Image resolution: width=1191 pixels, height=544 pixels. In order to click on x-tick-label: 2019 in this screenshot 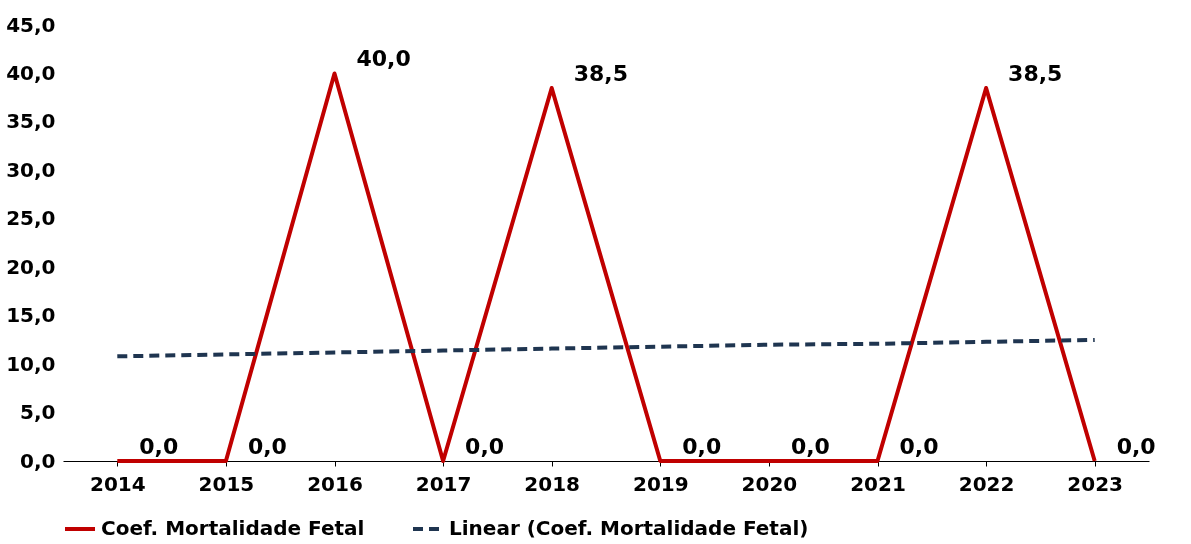, I will do `click(660, 483)`.